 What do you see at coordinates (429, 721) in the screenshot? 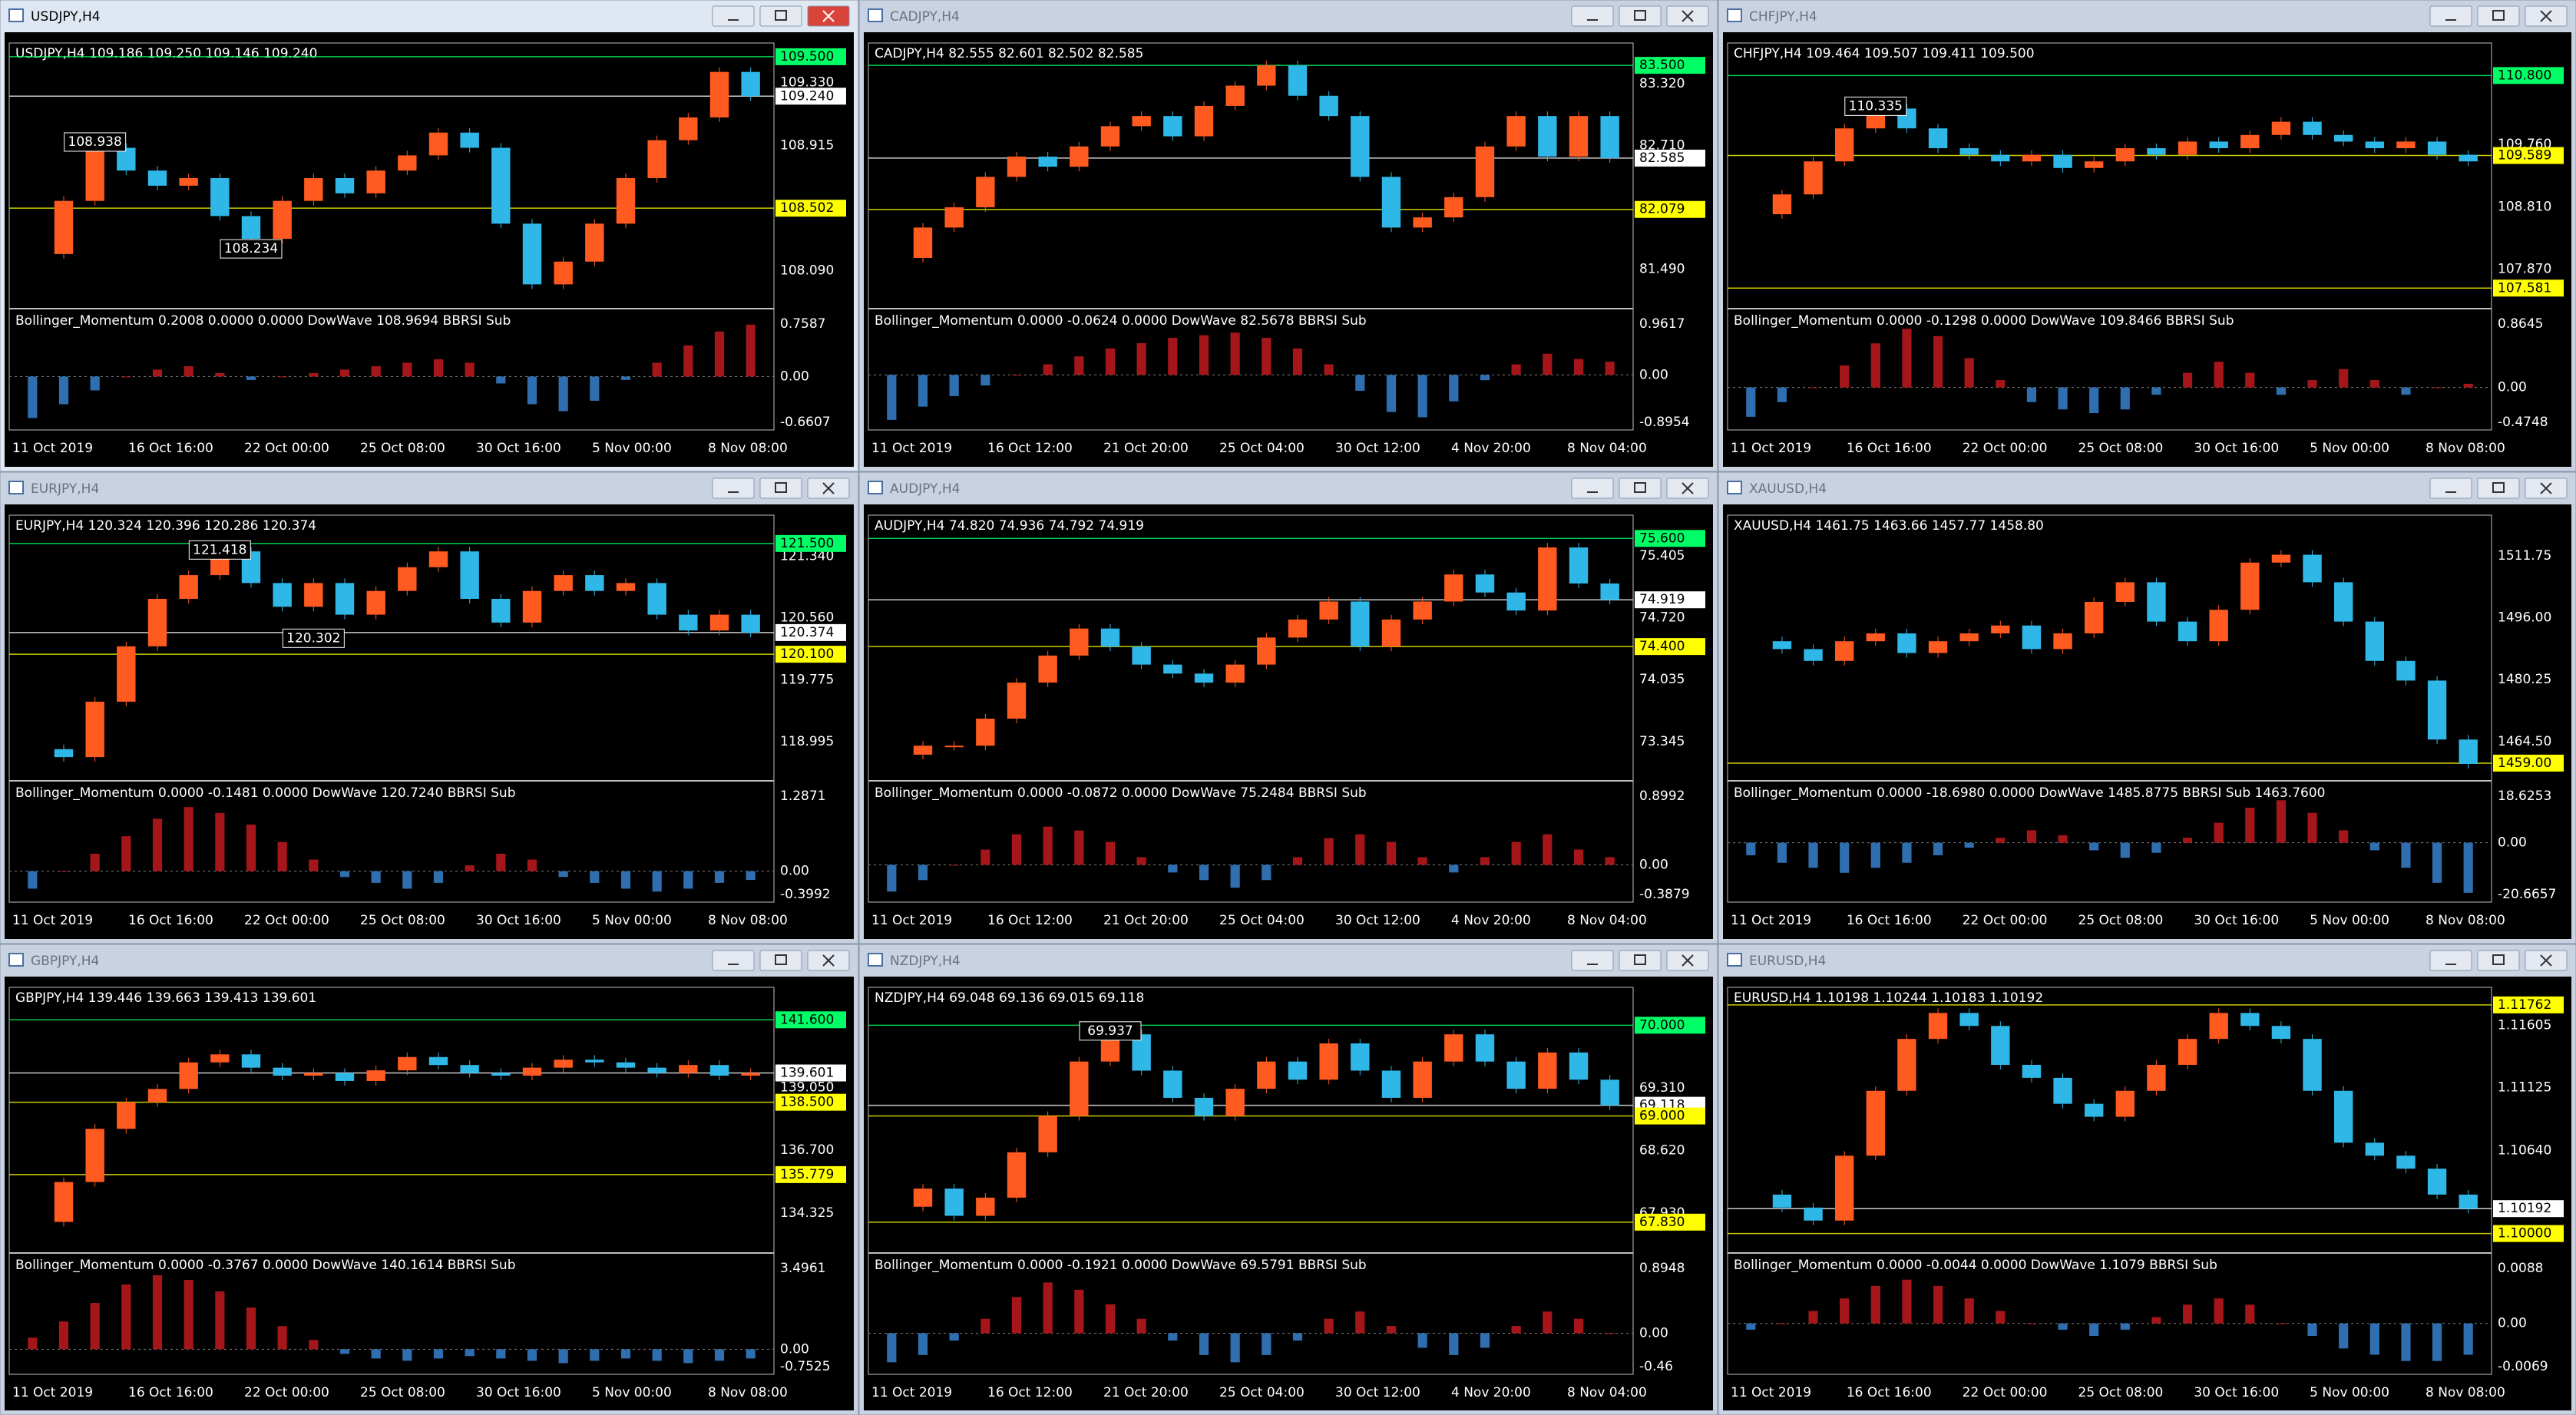
I see `chart-area` at bounding box center [429, 721].